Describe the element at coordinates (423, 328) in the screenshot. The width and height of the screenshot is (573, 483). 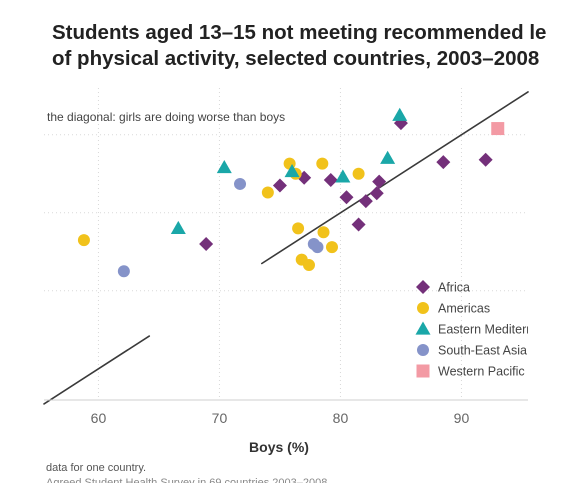
I see `legend-marker-eastern-mediterranean` at that location.